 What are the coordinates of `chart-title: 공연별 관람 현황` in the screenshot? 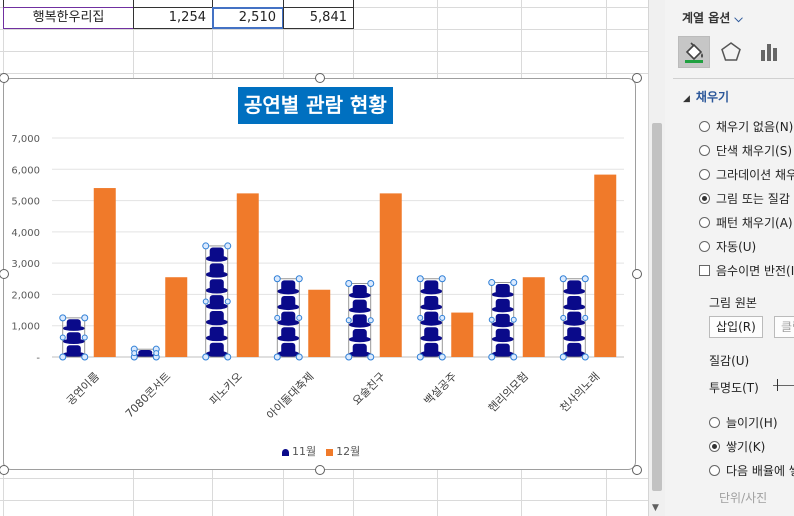 It's located at (315, 105).